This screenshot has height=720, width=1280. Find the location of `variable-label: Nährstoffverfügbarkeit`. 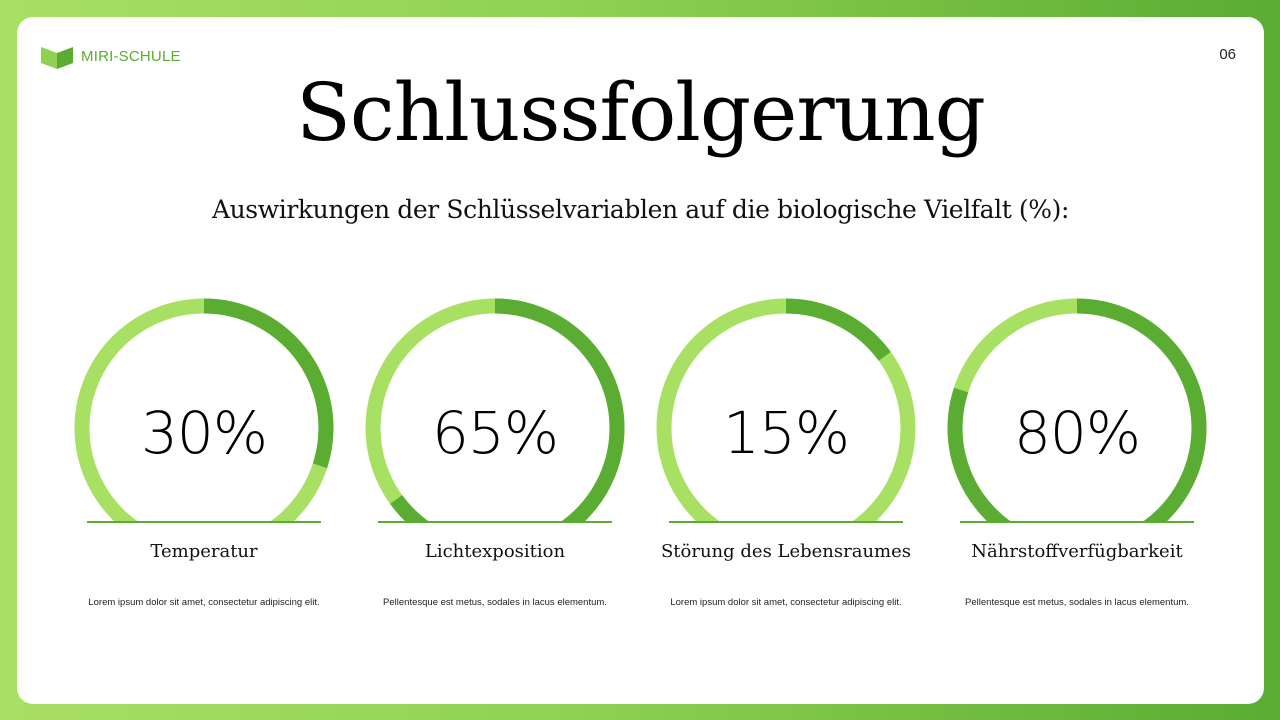

variable-label: Nährstoffverfügbarkeit is located at coordinates (1077, 551).